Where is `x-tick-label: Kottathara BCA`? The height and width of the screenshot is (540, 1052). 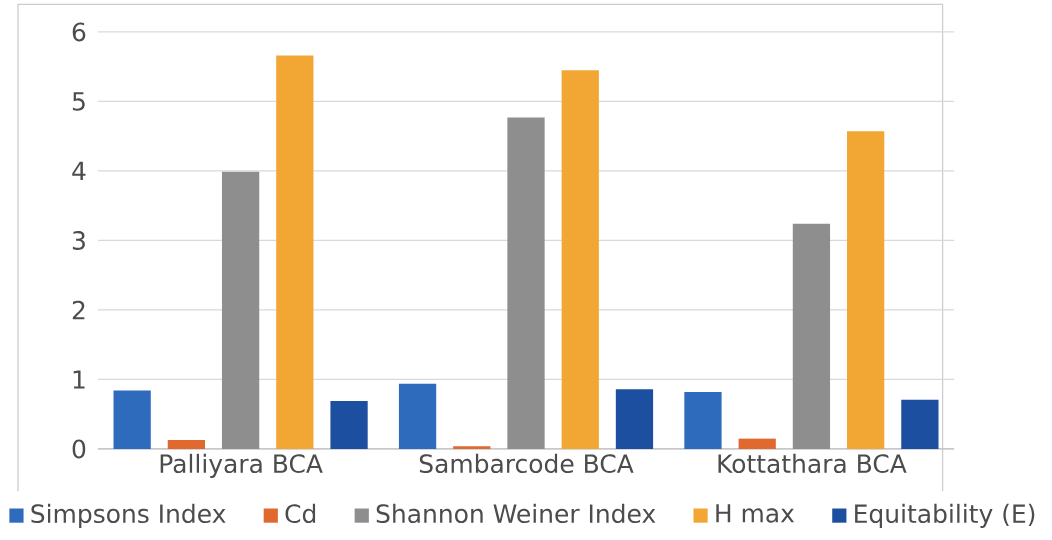 x-tick-label: Kottathara BCA is located at coordinates (812, 463).